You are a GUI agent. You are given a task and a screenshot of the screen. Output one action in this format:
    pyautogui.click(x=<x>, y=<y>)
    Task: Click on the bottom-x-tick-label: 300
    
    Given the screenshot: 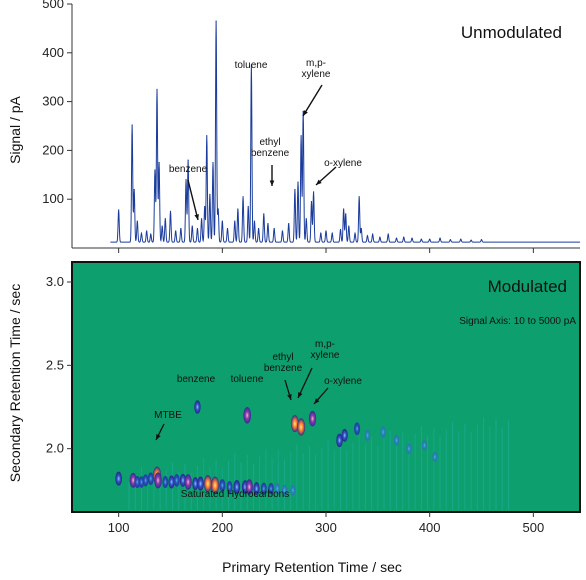 What is the action you would take?
    pyautogui.click(x=326, y=527)
    